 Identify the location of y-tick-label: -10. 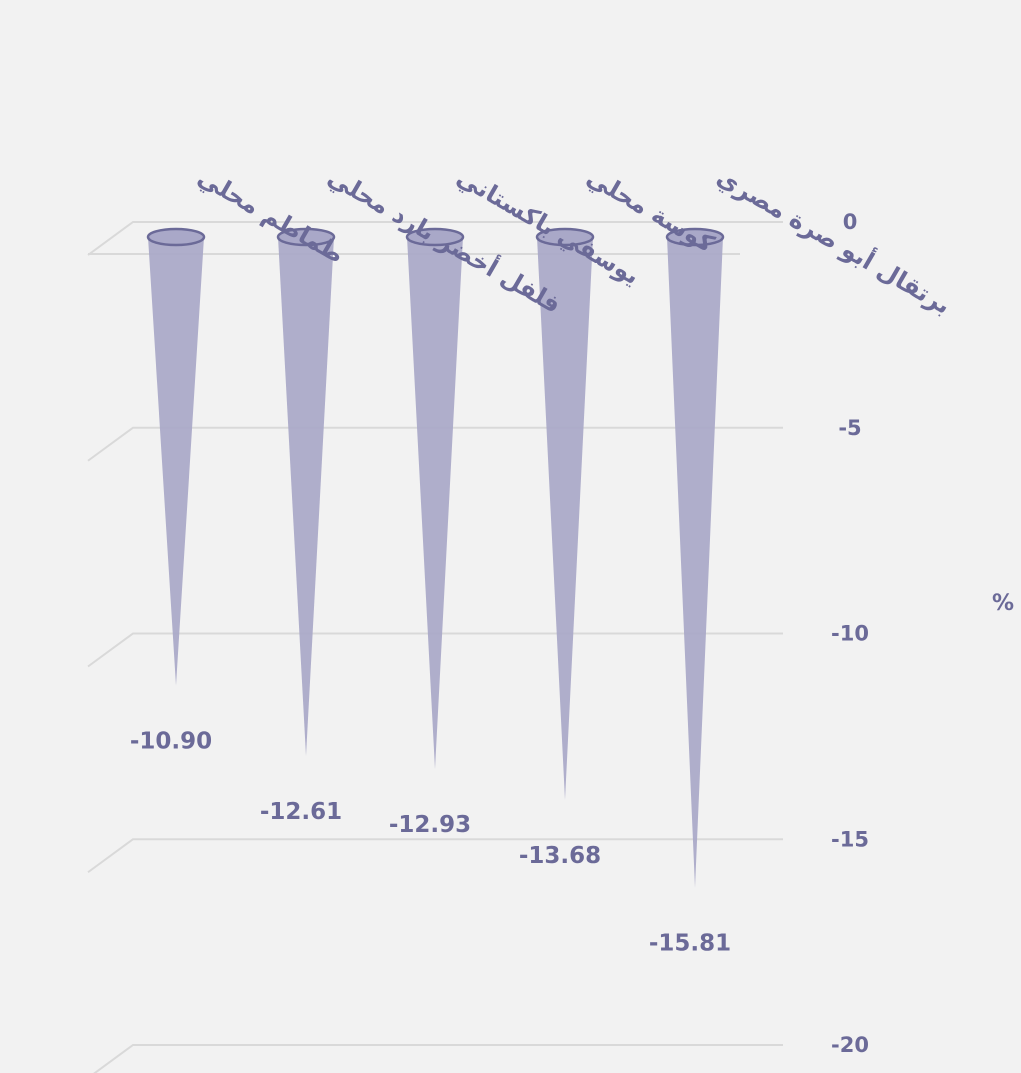
(850, 634).